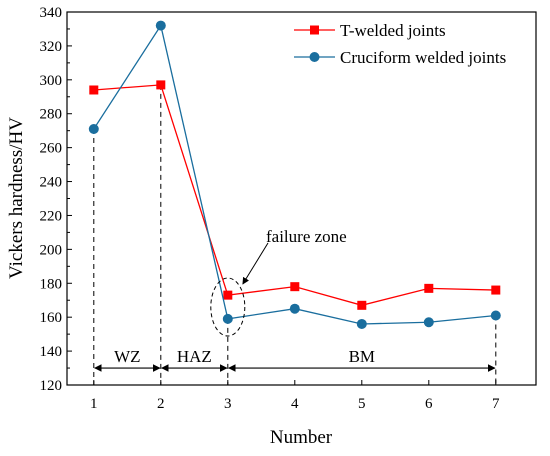 The width and height of the screenshot is (550, 456). I want to click on y-tick-label: 260, so click(51, 149).